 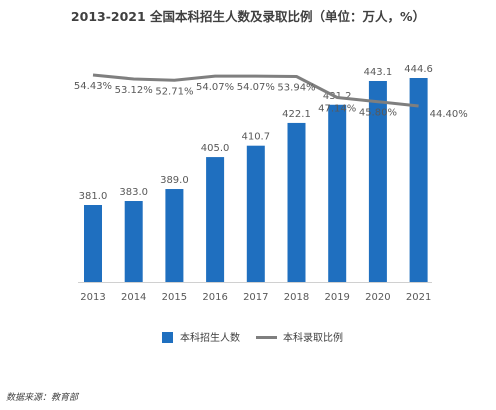 I want to click on line-label-2019: 47.14%, so click(x=337, y=109).